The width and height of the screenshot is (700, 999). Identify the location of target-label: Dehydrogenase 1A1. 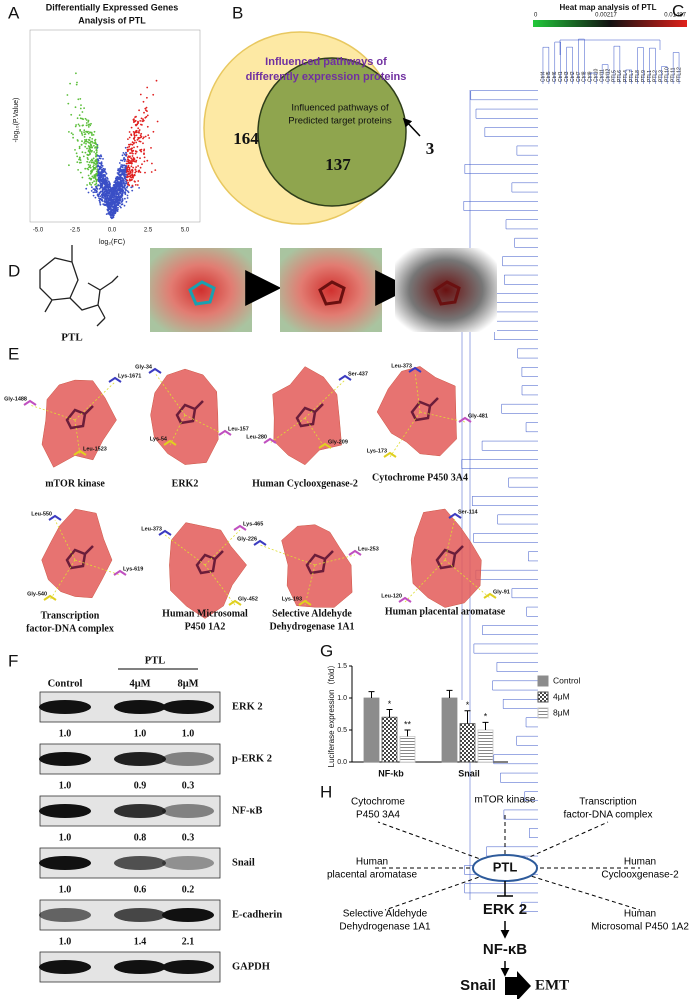
(311, 626).